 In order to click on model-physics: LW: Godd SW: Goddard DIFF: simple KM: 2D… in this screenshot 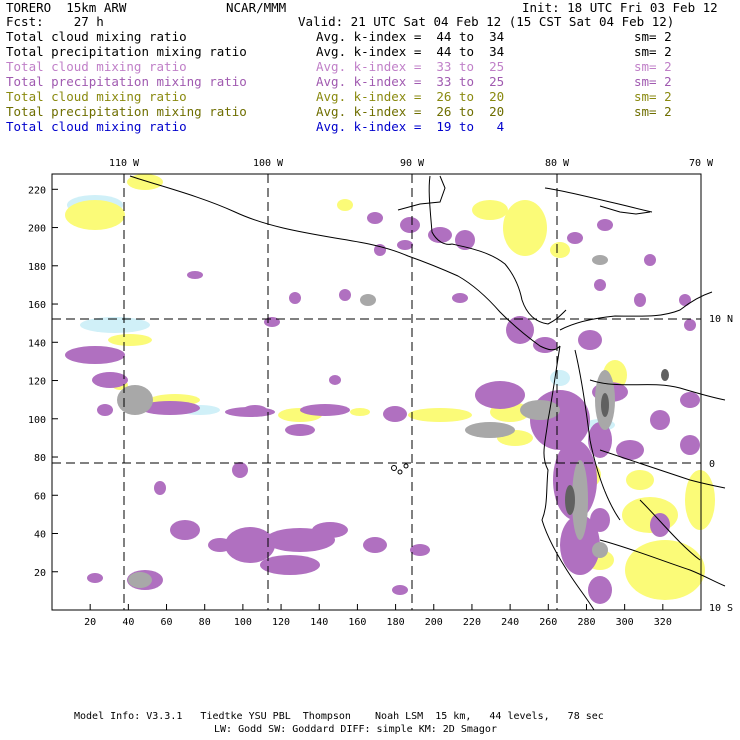, I will do `click(355, 729)`.